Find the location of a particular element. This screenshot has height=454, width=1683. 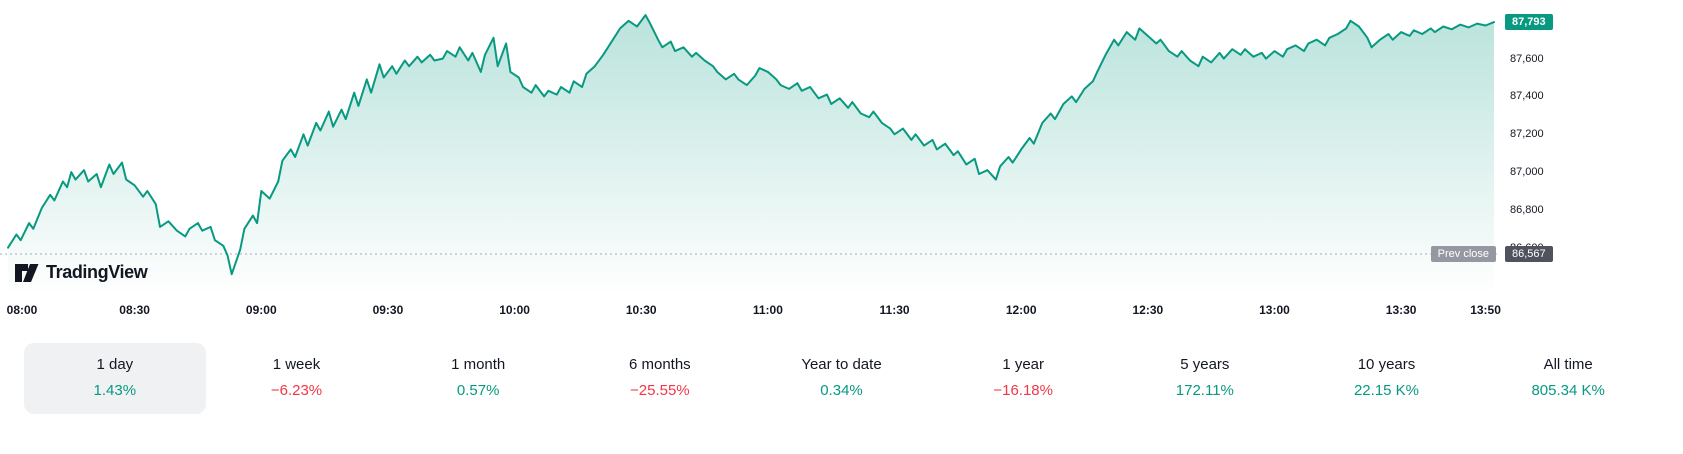

range-button-all-time: All time 805.34 K% is located at coordinates (1568, 378).